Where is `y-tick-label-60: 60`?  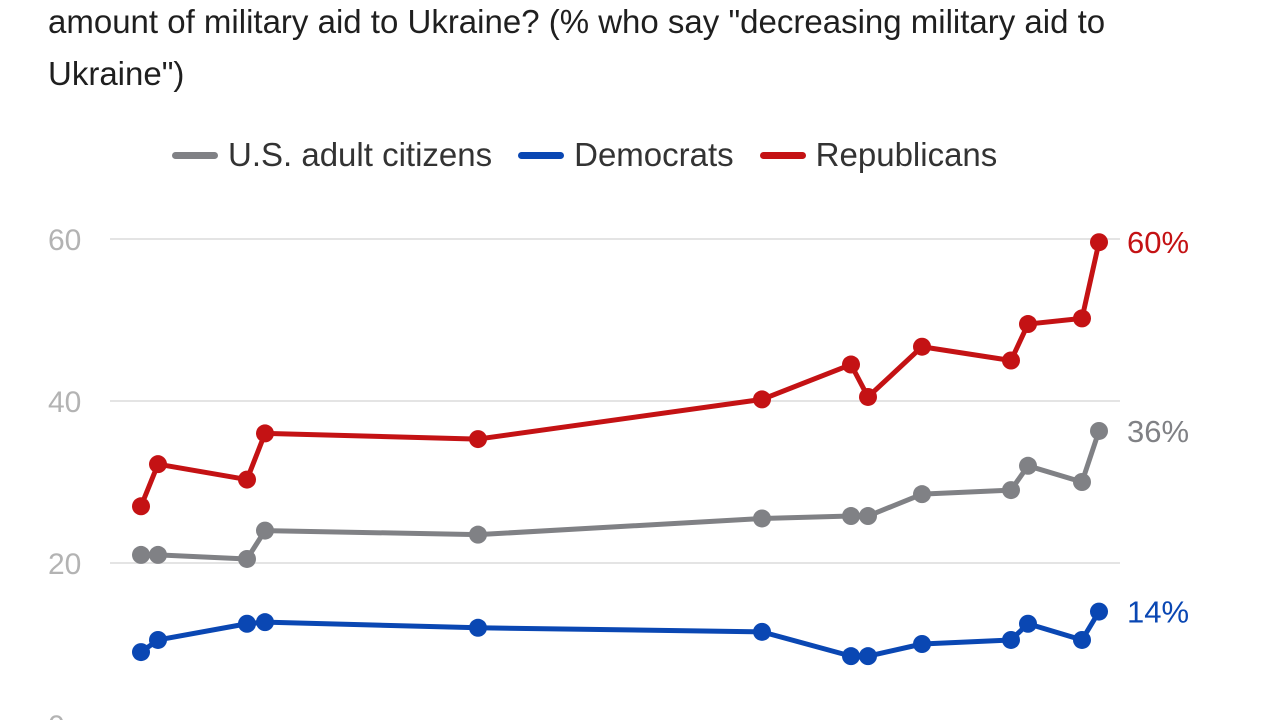 y-tick-label-60: 60 is located at coordinates (64, 240).